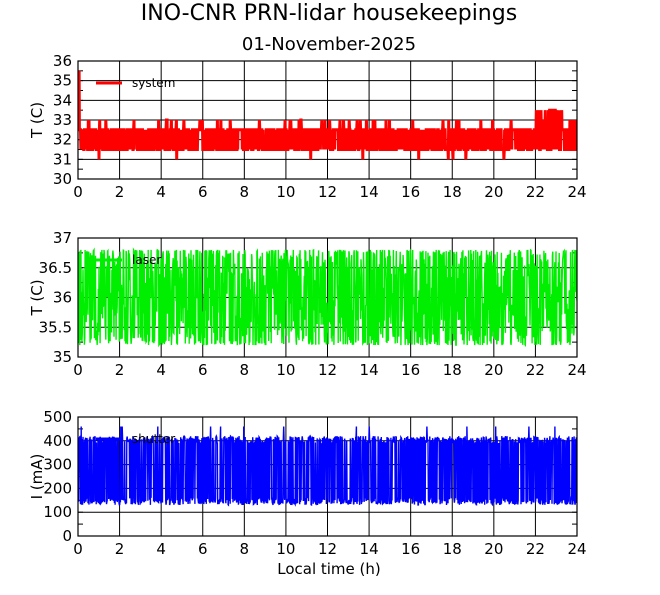 The image size is (660, 595). What do you see at coordinates (57, 488) in the screenshot?
I see `y-tick-label: 200` at bounding box center [57, 488].